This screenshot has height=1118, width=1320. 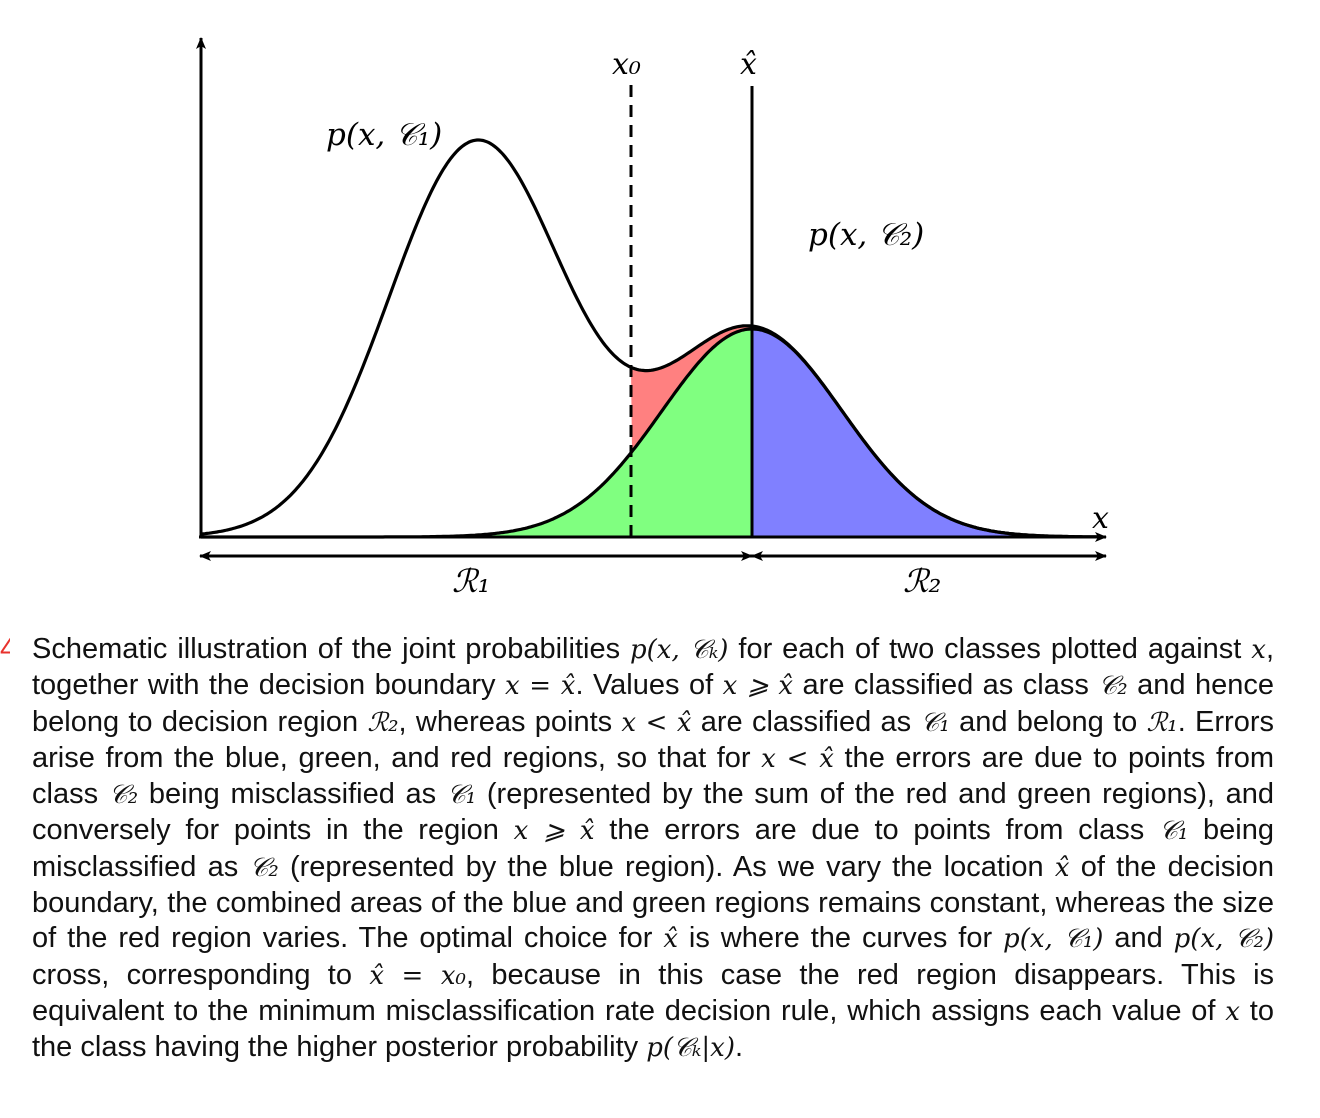 I want to click on caption-text: cross, corresponding to, so click(x=201, y=974).